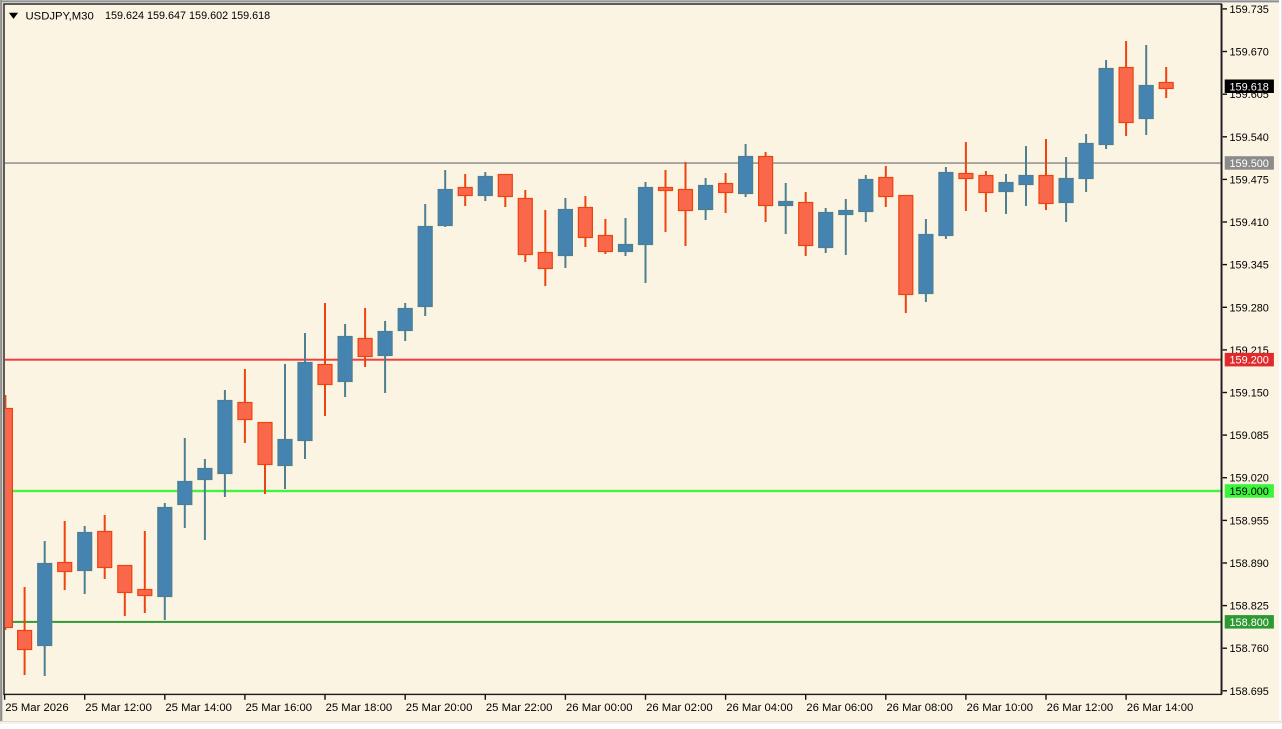 This screenshot has height=729, width=1282. I want to click on svg-text: 25 Mar 16:00, so click(279, 708).